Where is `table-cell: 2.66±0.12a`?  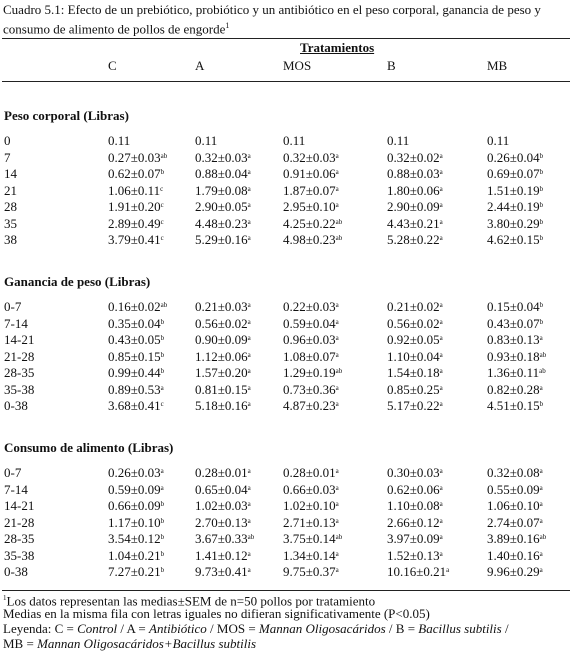
table-cell: 2.66±0.12a is located at coordinates (415, 523).